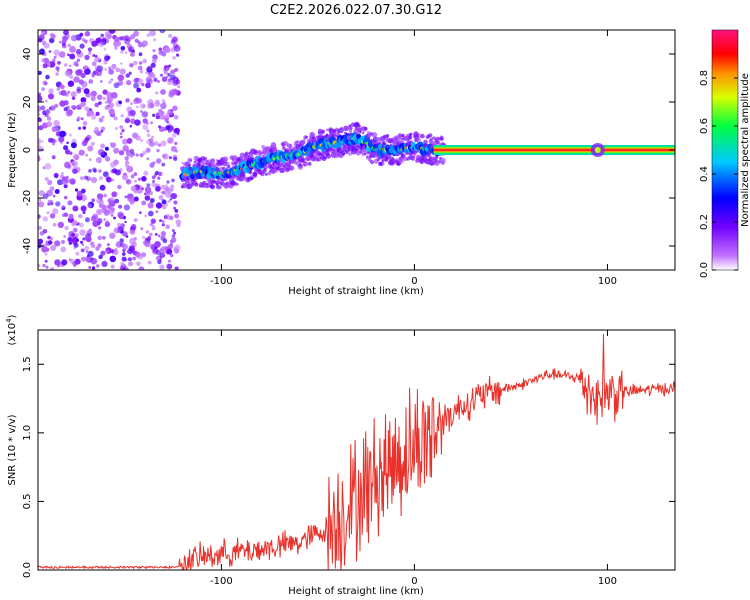  I want to click on snr-ytick-label: 0.0, so click(27, 570).